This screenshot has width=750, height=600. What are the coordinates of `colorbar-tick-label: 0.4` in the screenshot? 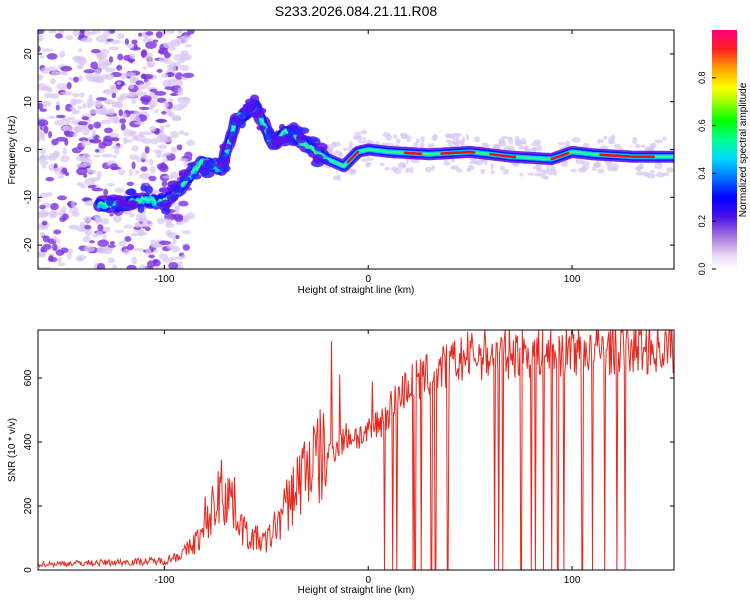 It's located at (702, 173).